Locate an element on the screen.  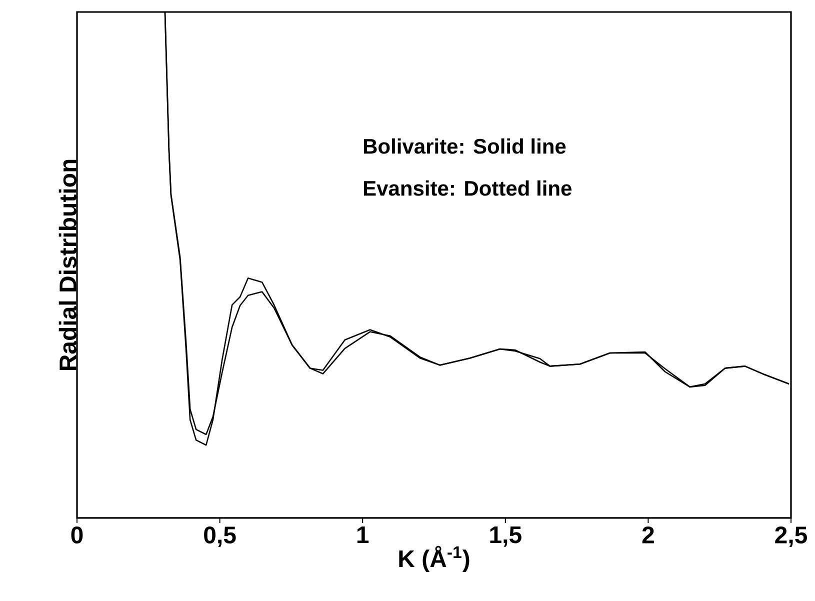
x-tick-label: 2,5 is located at coordinates (791, 536).